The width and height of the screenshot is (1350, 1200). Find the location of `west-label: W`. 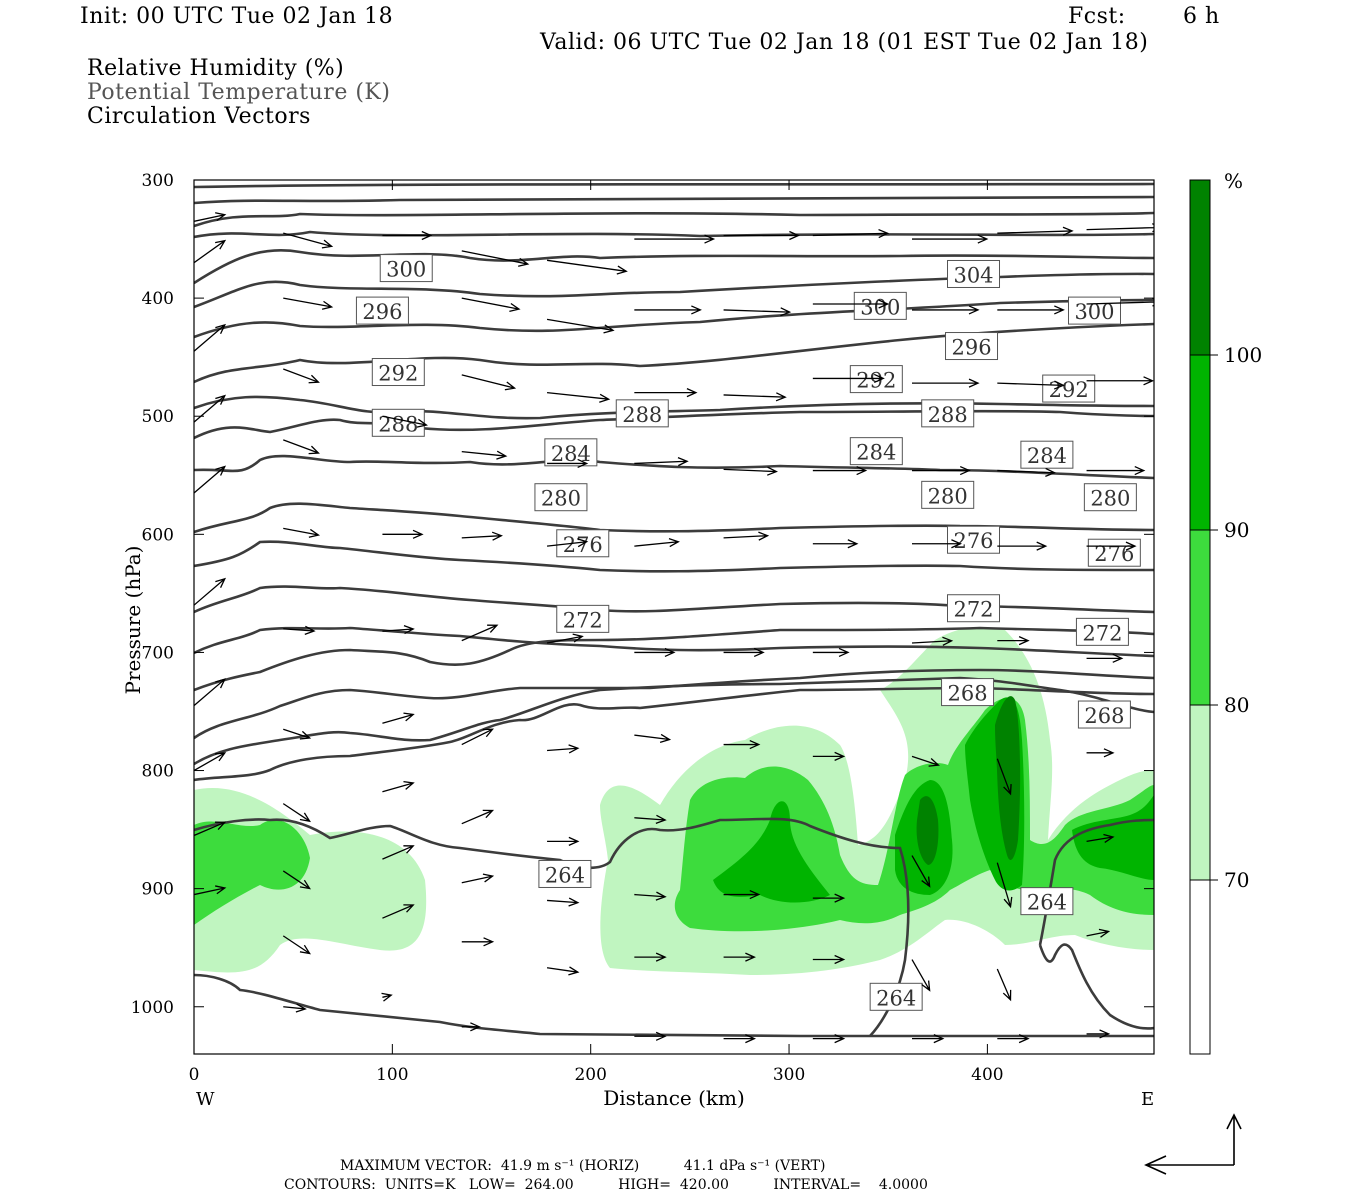

west-label: W is located at coordinates (205, 1099).